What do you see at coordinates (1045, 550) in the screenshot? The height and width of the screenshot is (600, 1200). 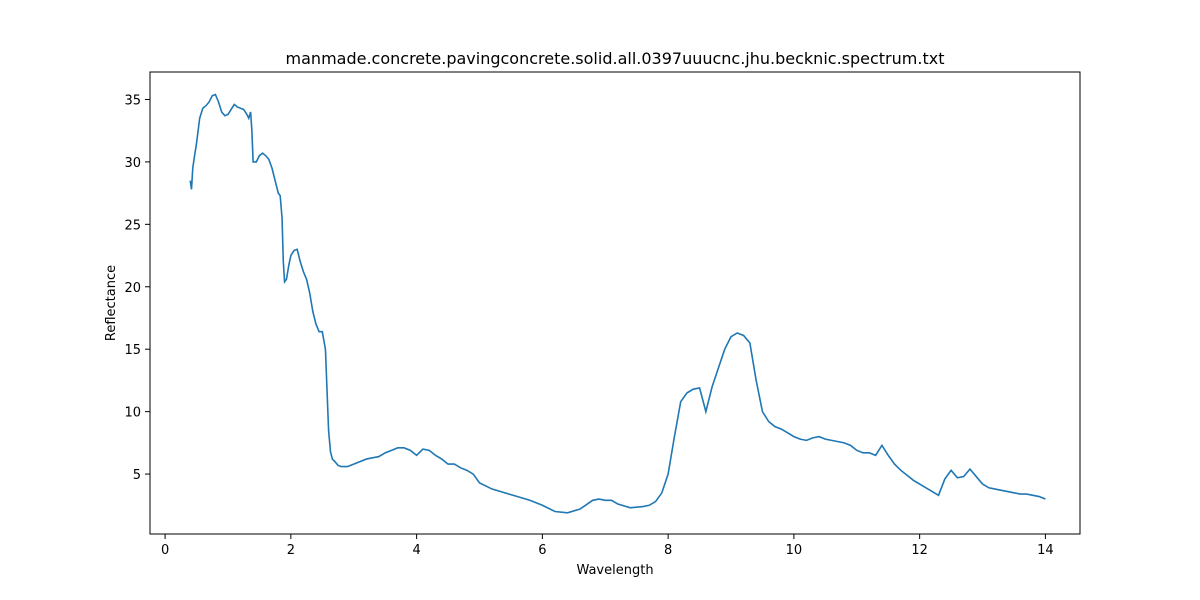 I see `x-tick-label: 14` at bounding box center [1045, 550].